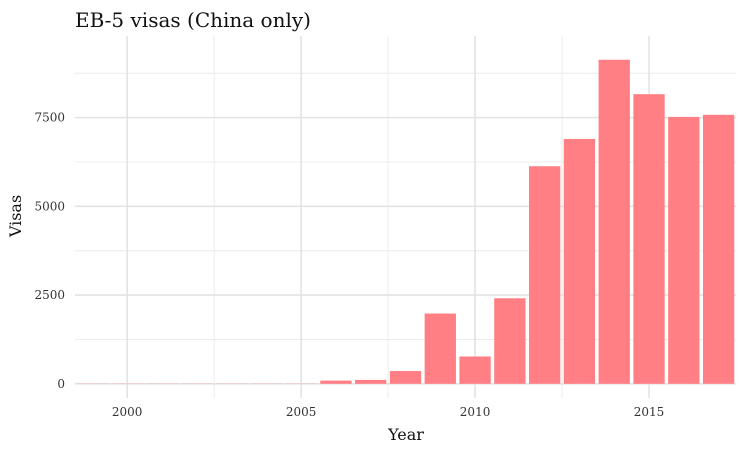 This screenshot has height=450, width=750. I want to click on y-axis-title: Visas, so click(15, 216).